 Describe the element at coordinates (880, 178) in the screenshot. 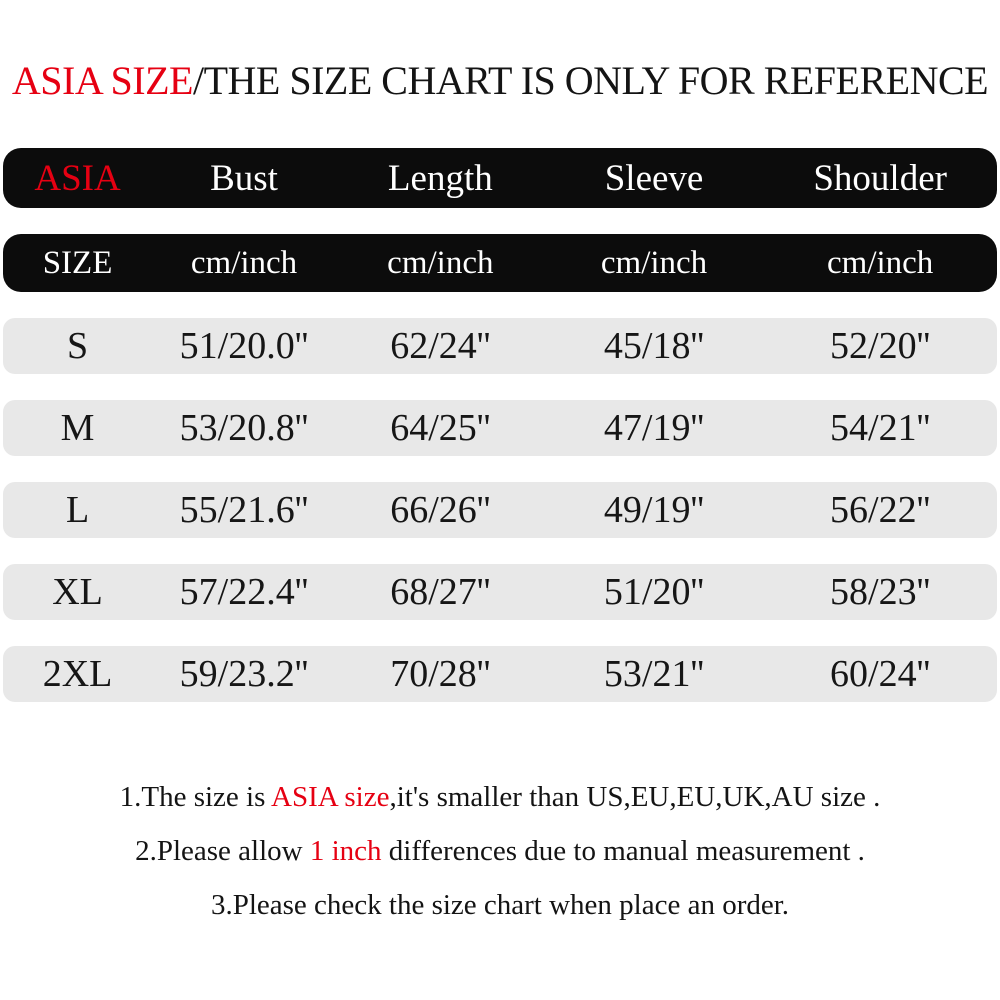

I see `header-shoulder: Shoulder` at that location.